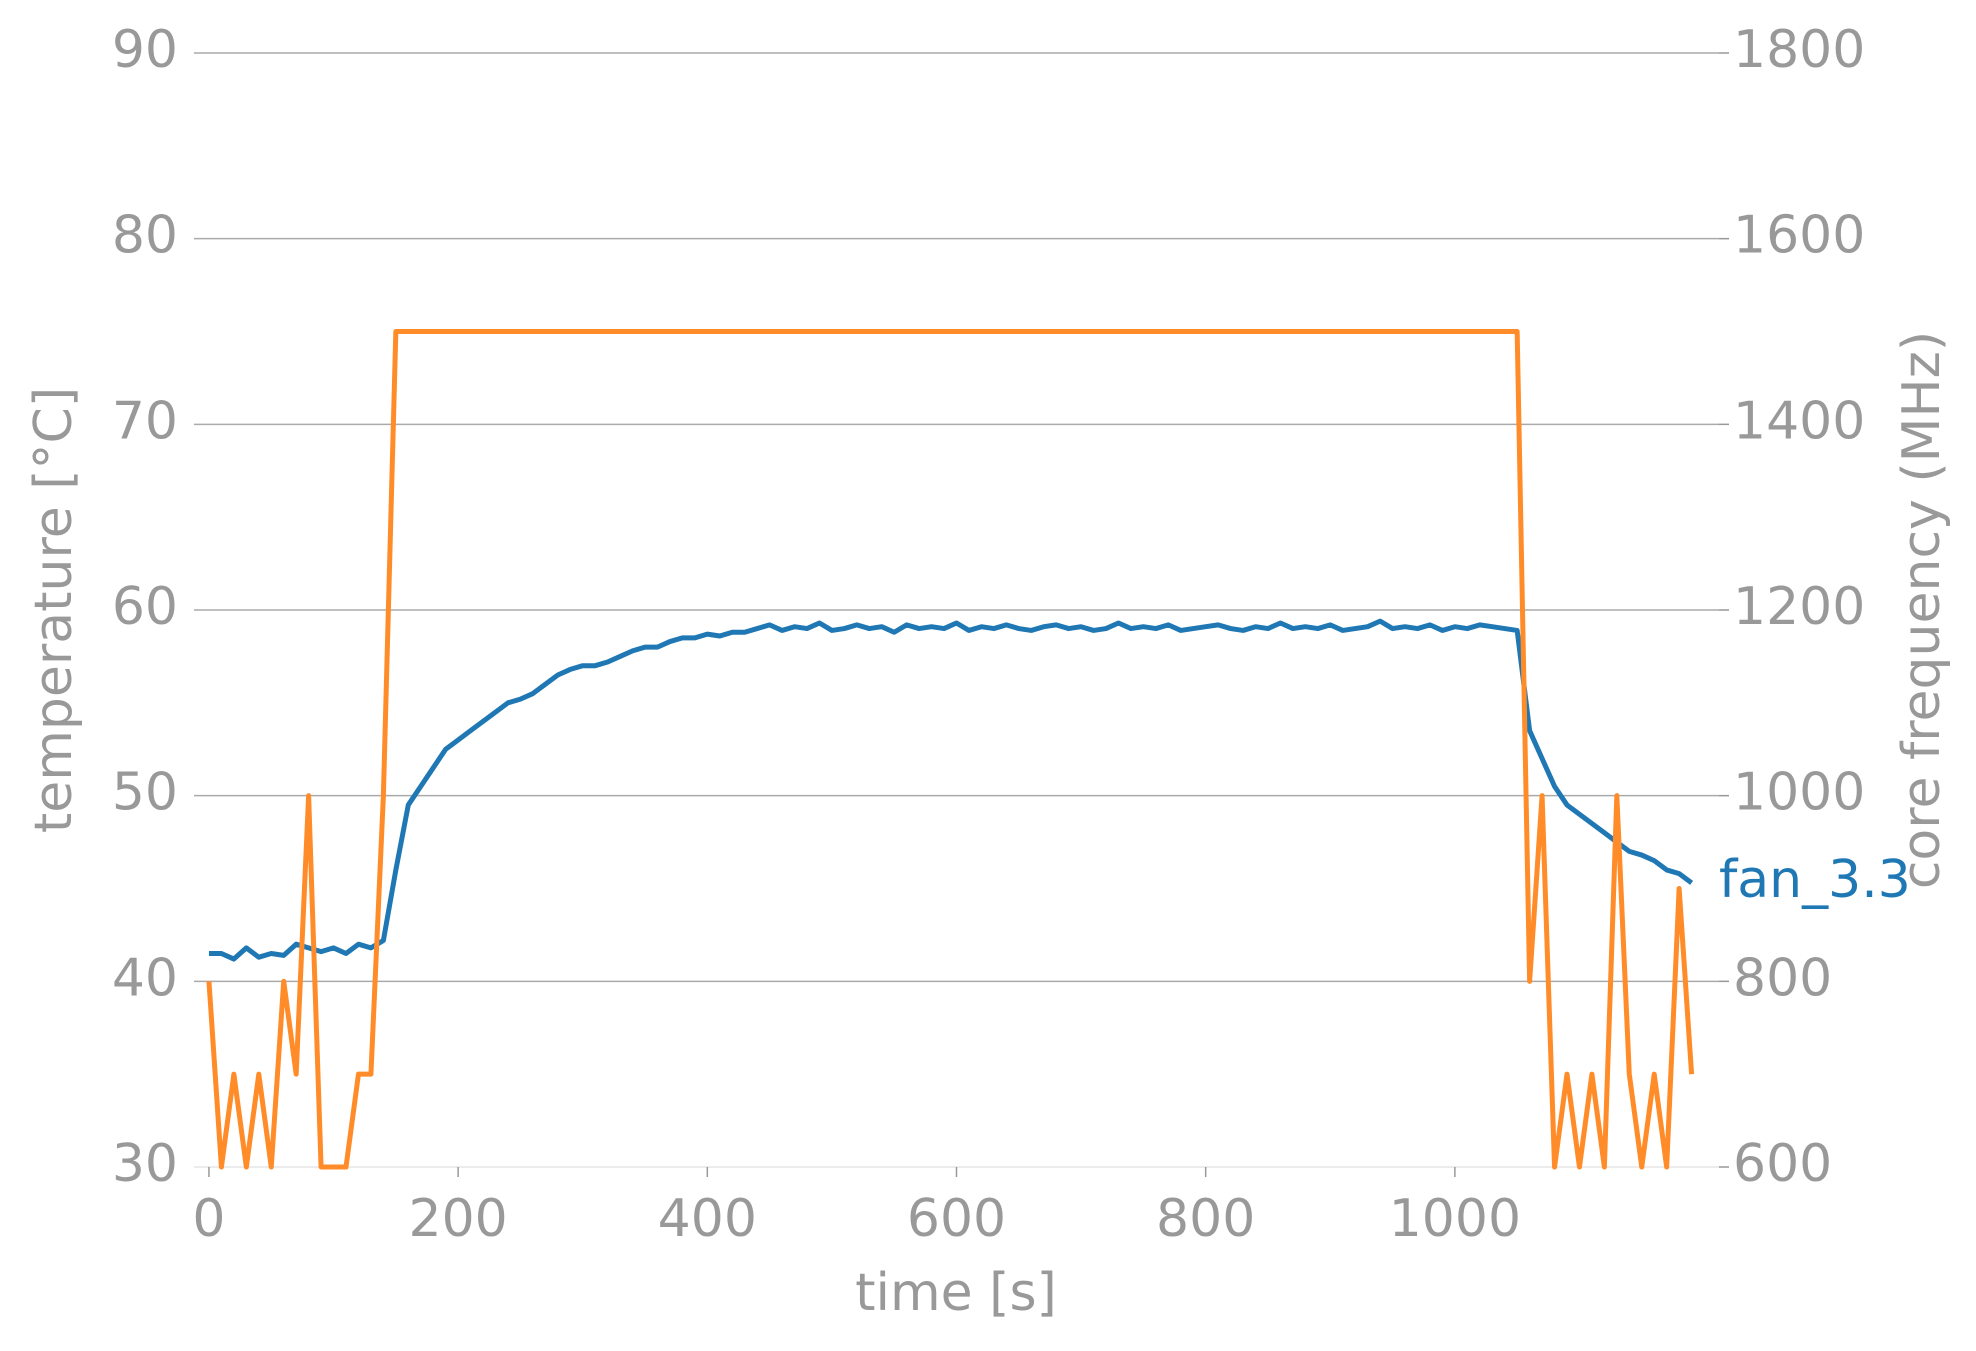 The width and height of the screenshot is (1976, 1351). Describe the element at coordinates (1455, 1219) in the screenshot. I see `x-tick-label: 1000` at that location.